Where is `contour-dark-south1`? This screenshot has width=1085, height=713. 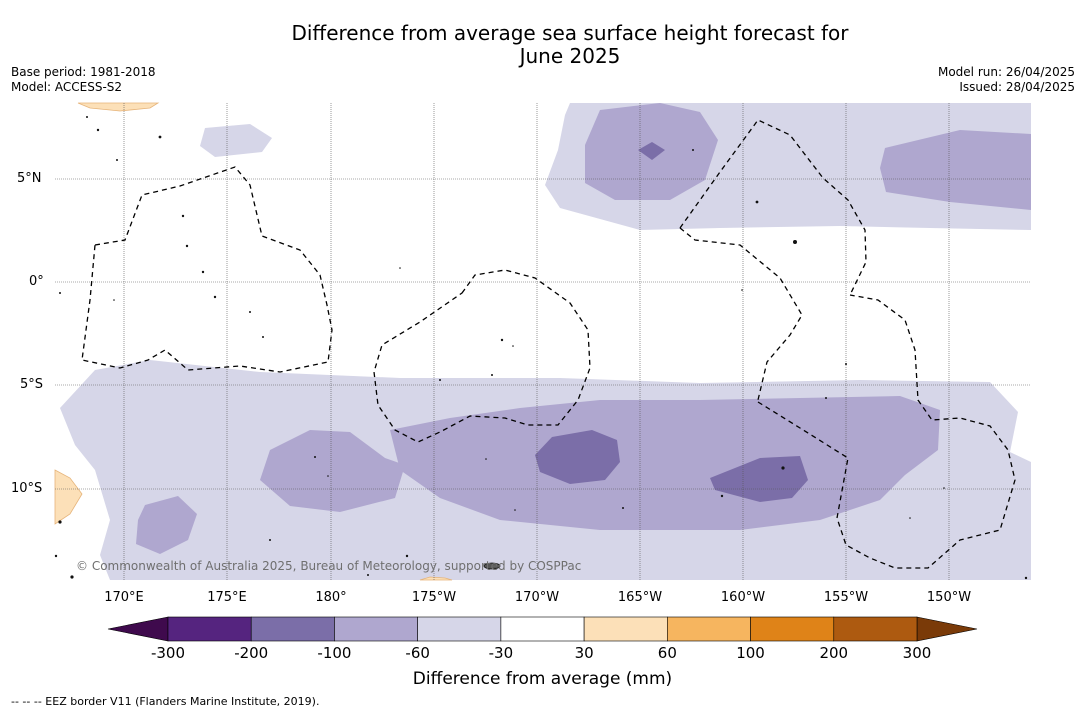 contour-dark-south1 is located at coordinates (577, 457).